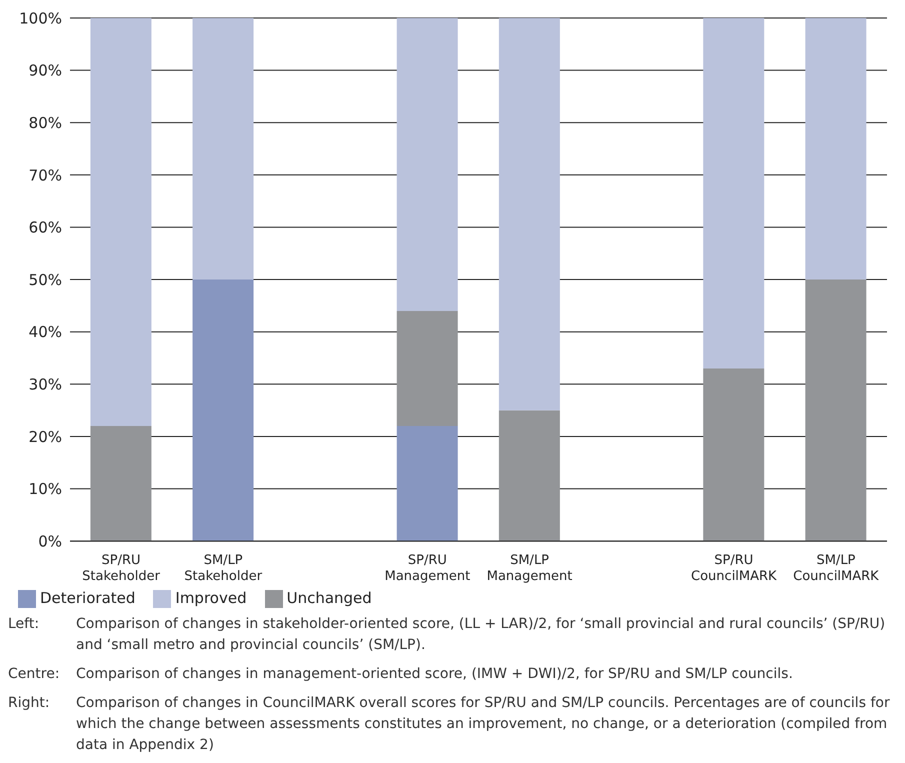 This screenshot has width=905, height=763. I want to click on x-tick-label: SP/RU Stakeholder, so click(121, 568).